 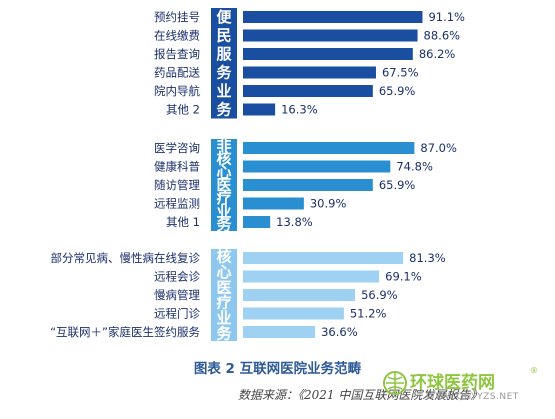 What do you see at coordinates (400, 73) in the screenshot?
I see `value-label: 67.5%` at bounding box center [400, 73].